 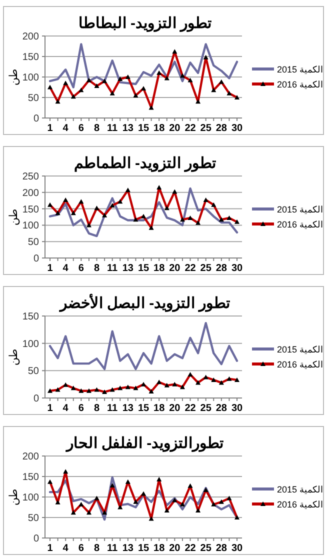 What do you see at coordinates (145, 163) in the screenshot?
I see `chart-title: تطور التزويد- الطماطم` at bounding box center [145, 163].